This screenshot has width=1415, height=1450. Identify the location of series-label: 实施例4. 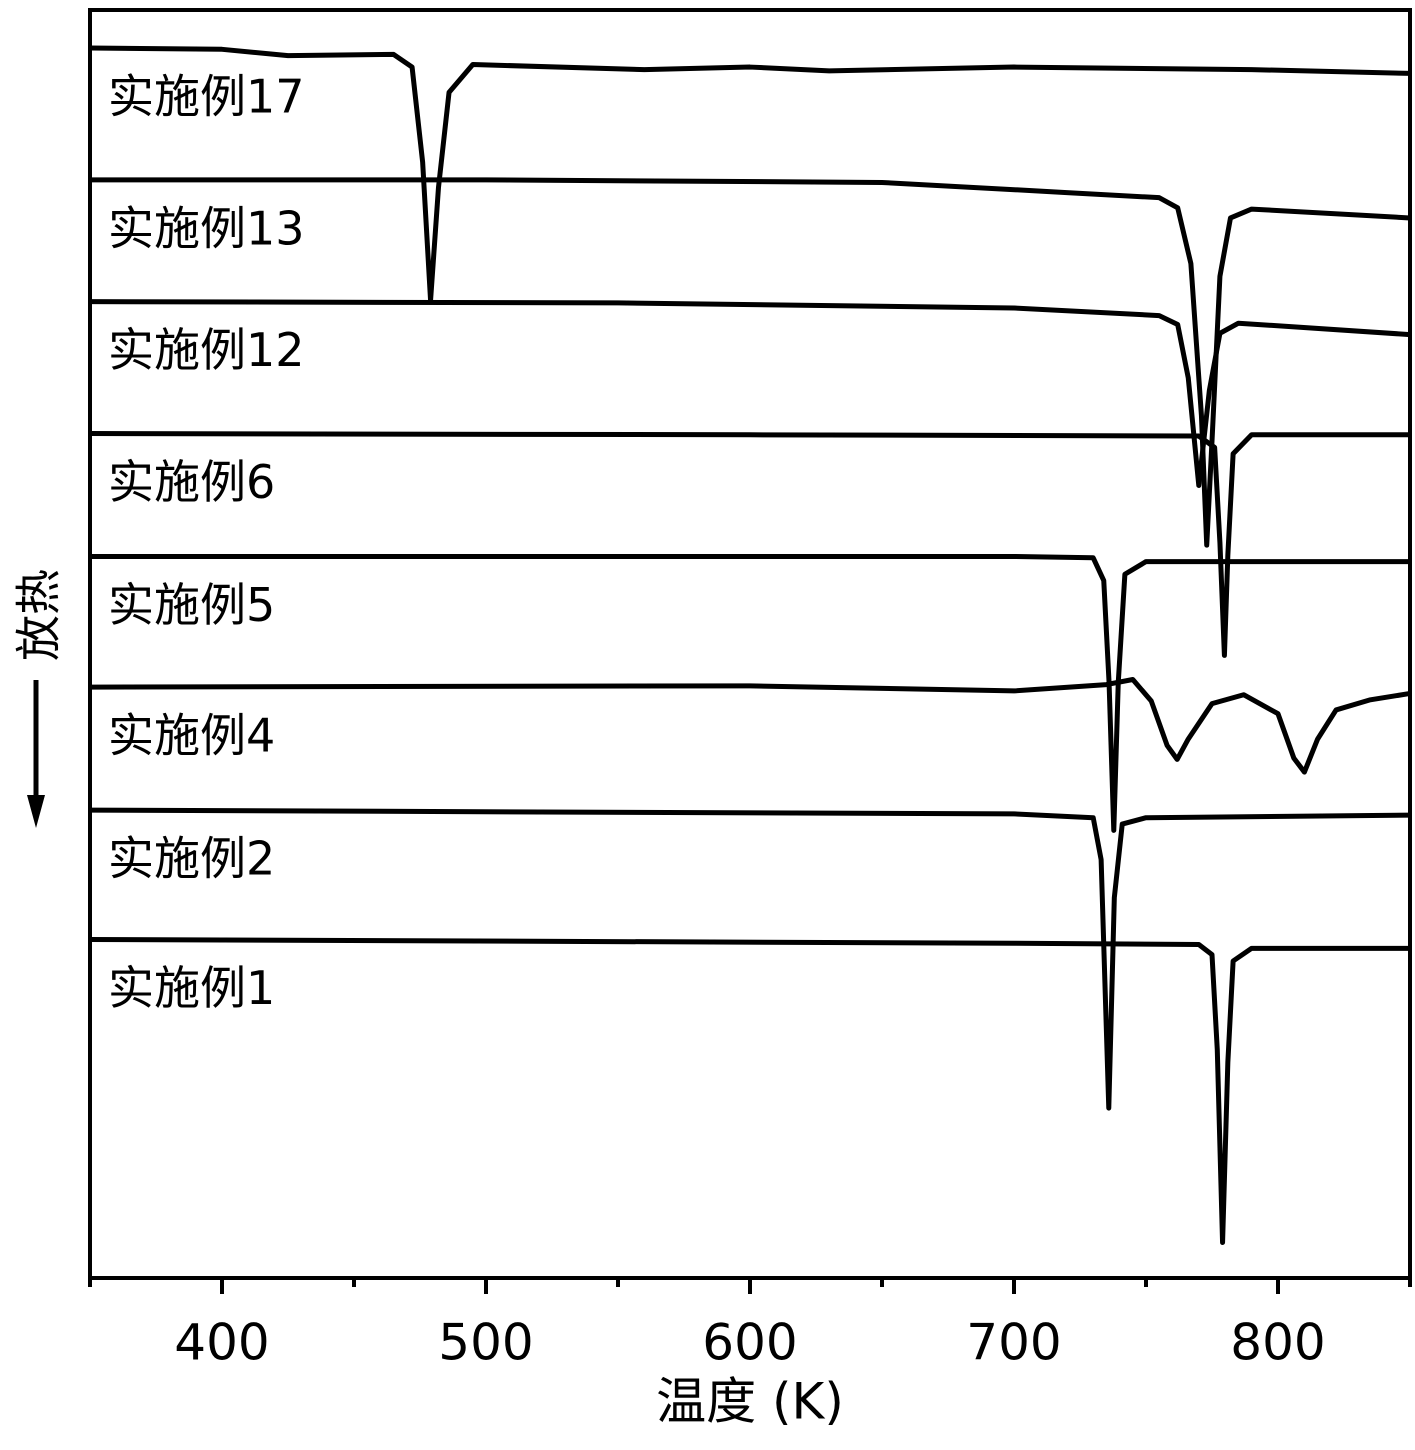
(191, 736).